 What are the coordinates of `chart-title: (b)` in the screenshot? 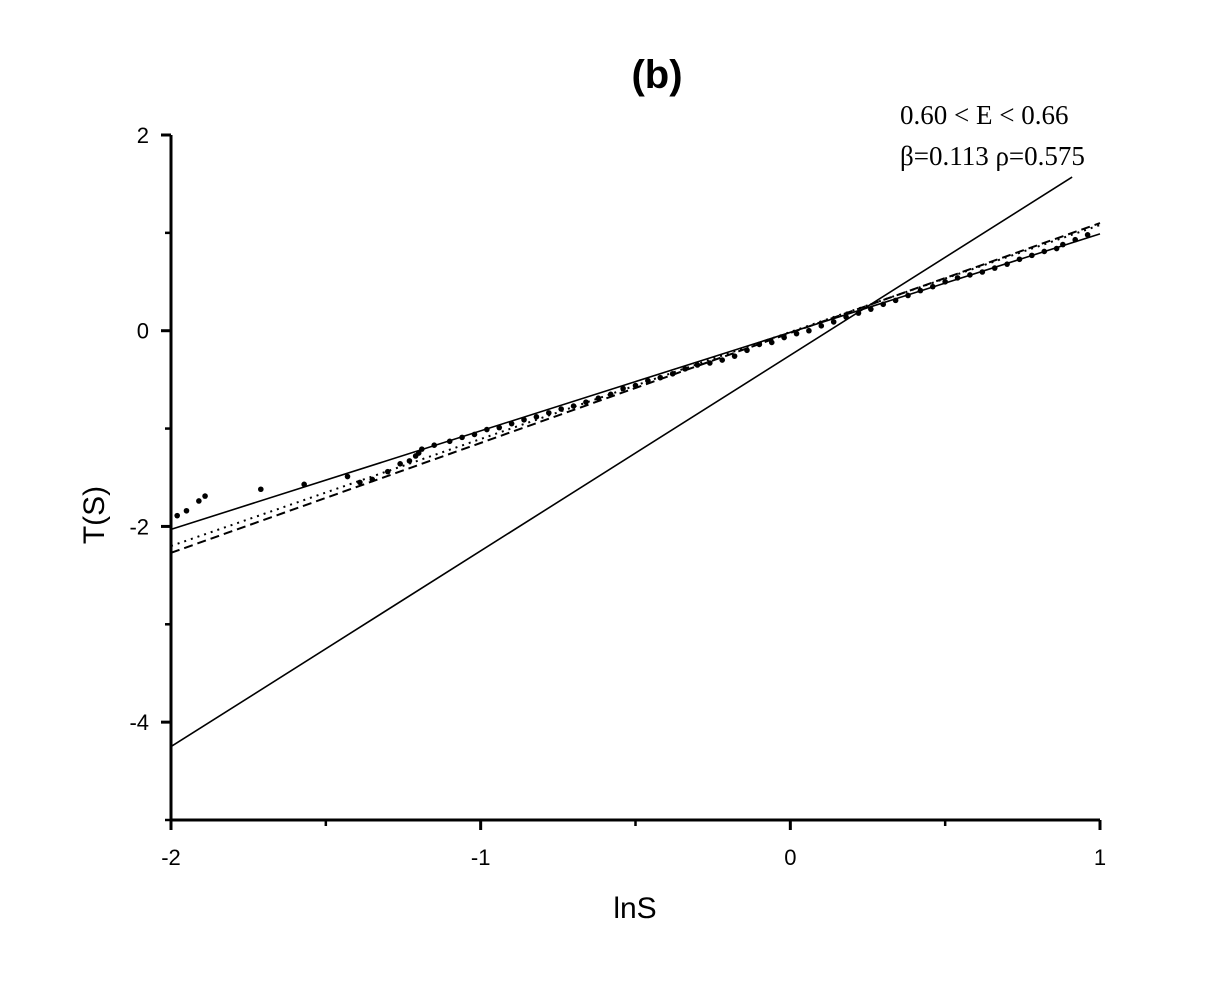 It's located at (656, 75).